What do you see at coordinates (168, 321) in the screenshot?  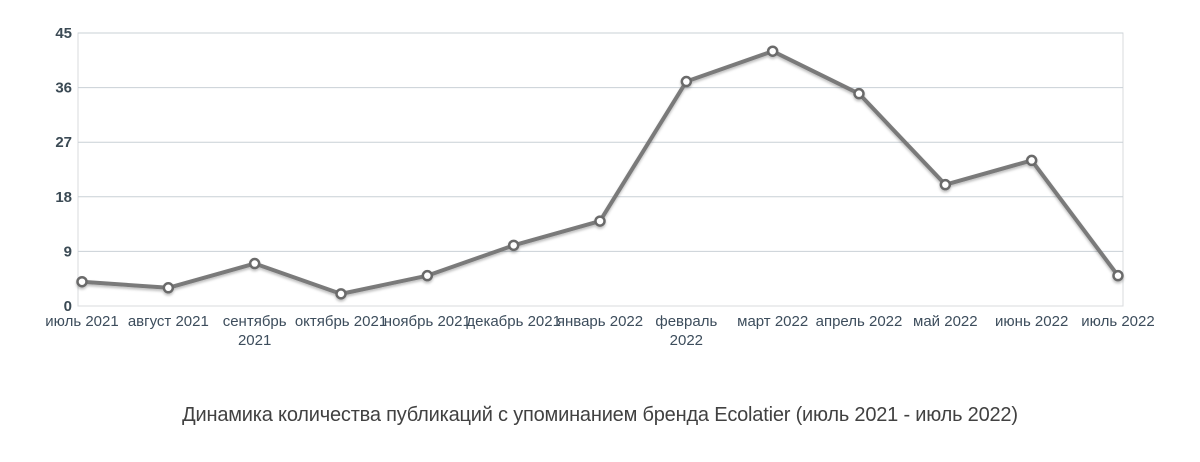 I see `x-tick-label: август 2021` at bounding box center [168, 321].